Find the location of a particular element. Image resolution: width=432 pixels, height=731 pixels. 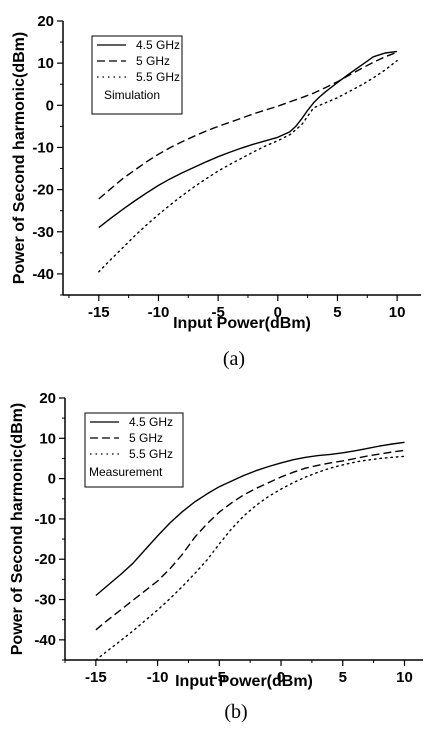

legend: 4.5 GHz 5 GHz 5.5 GHz Simulation is located at coordinates (137, 75).